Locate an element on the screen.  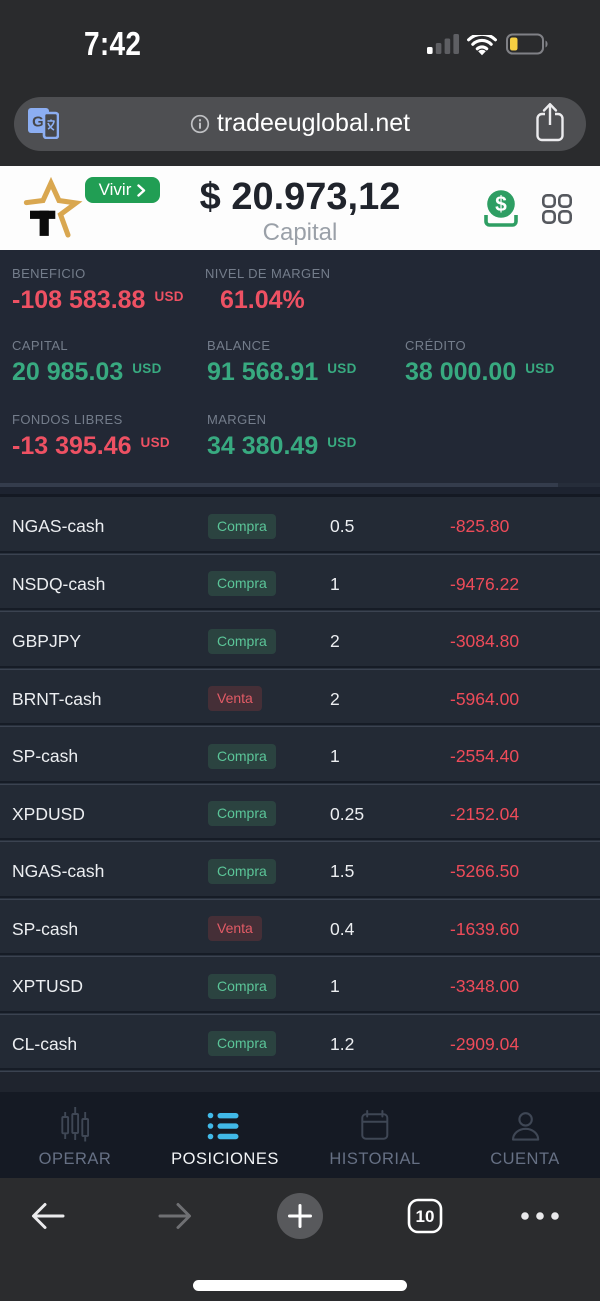
svg-text: 10 is located at coordinates (425, 1216).